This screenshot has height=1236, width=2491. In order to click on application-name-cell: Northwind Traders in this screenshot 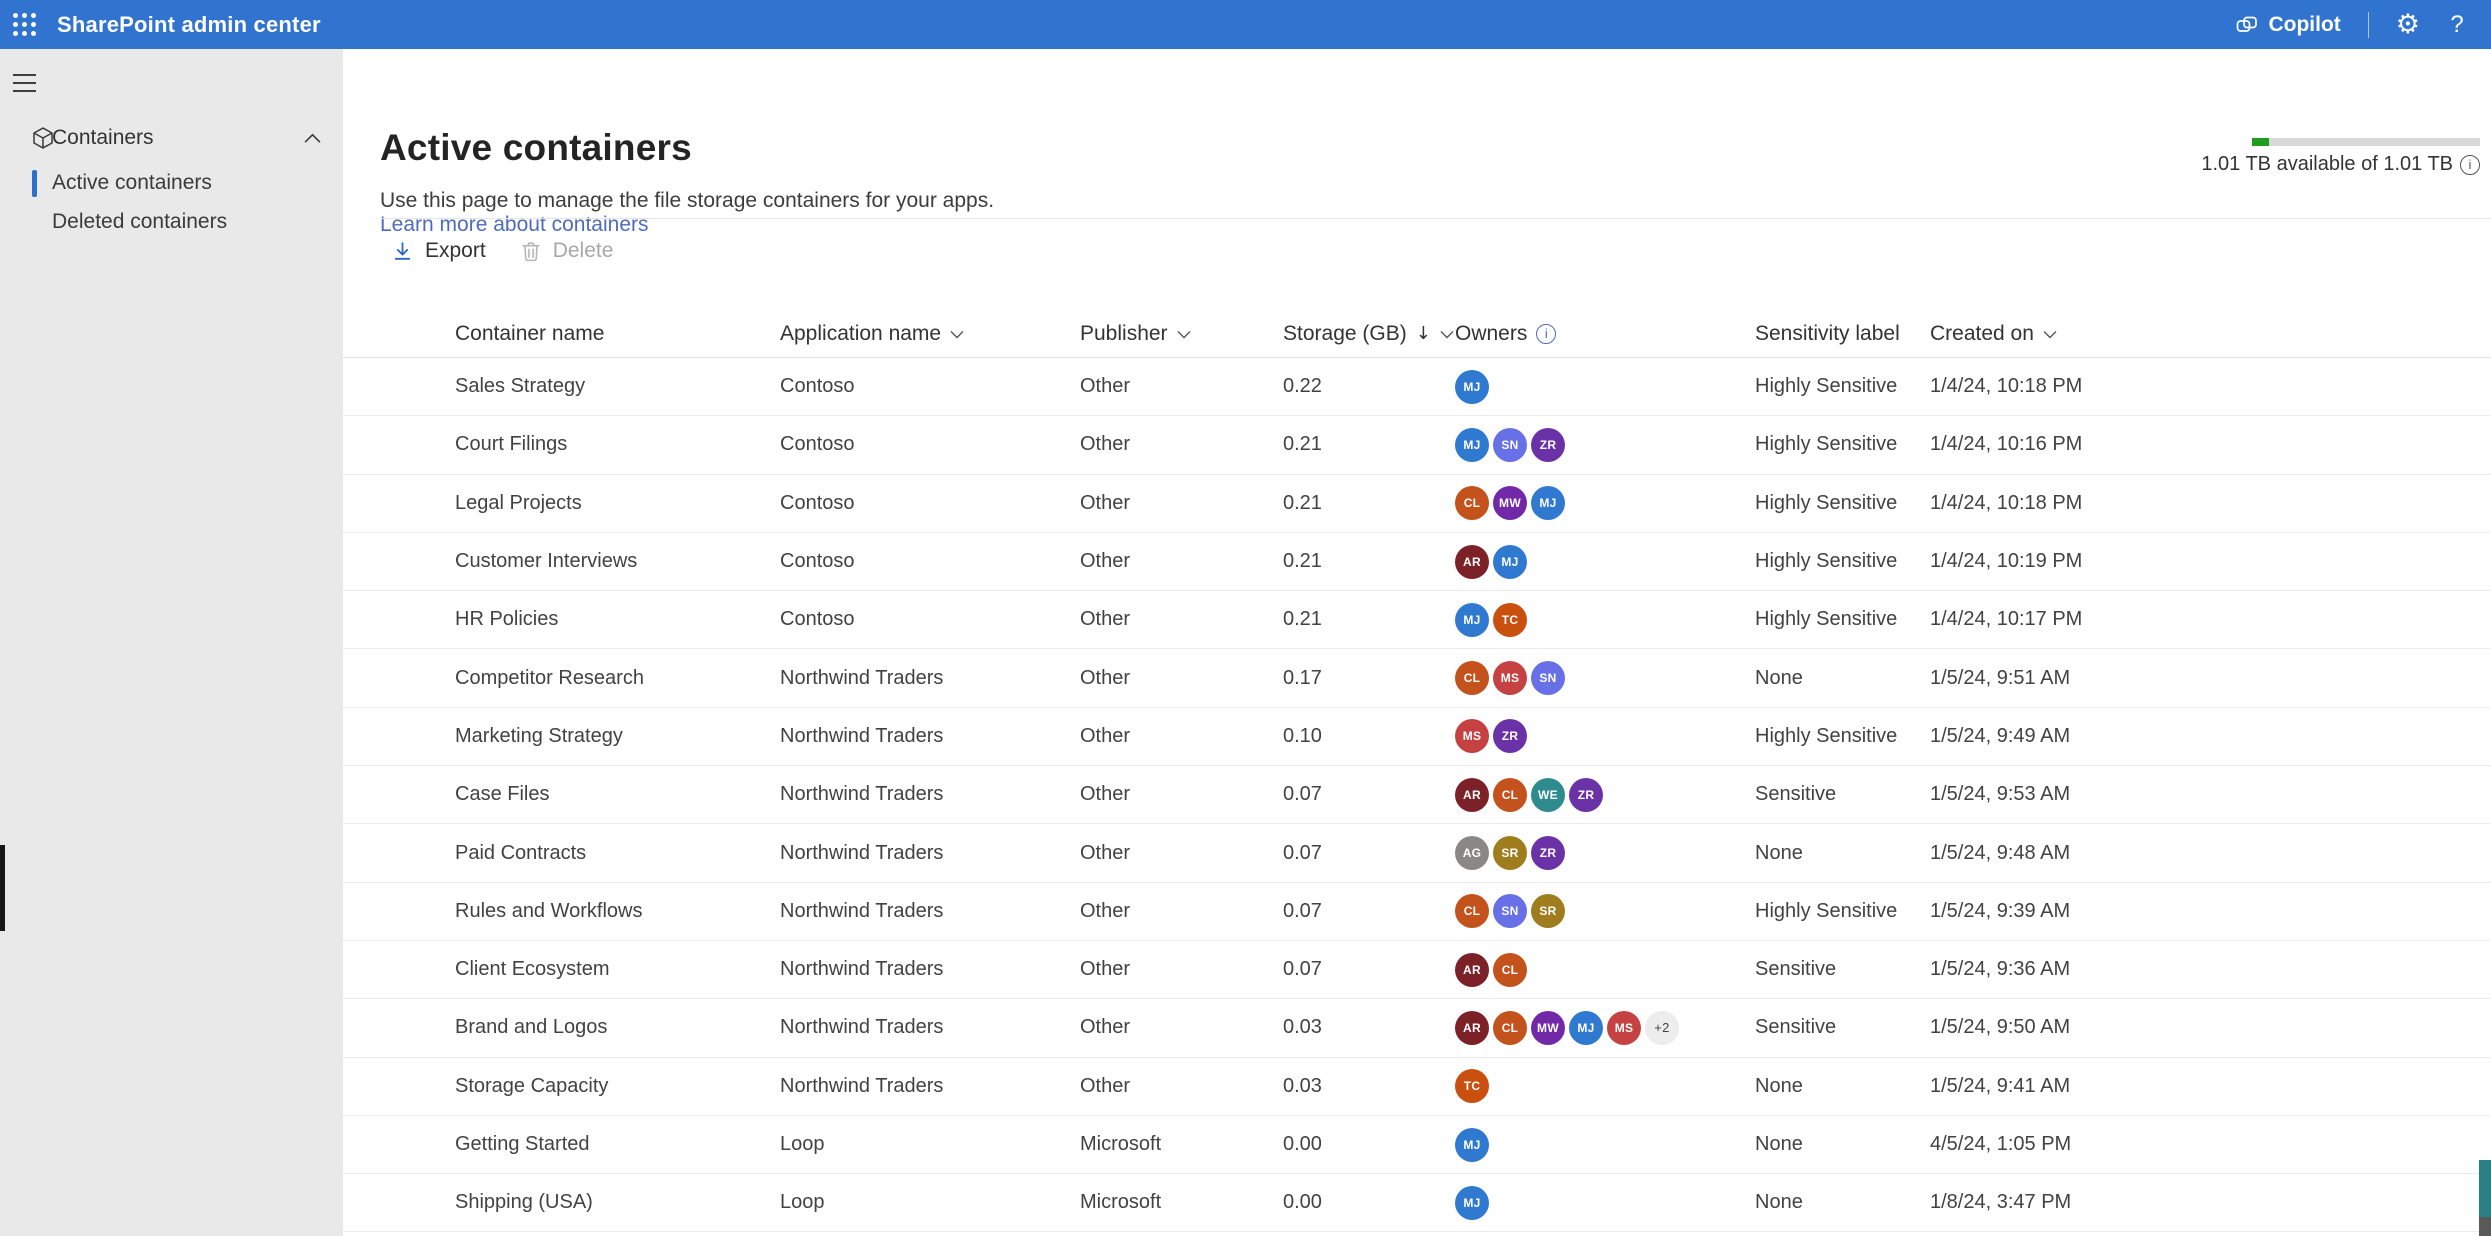, I will do `click(862, 1085)`.